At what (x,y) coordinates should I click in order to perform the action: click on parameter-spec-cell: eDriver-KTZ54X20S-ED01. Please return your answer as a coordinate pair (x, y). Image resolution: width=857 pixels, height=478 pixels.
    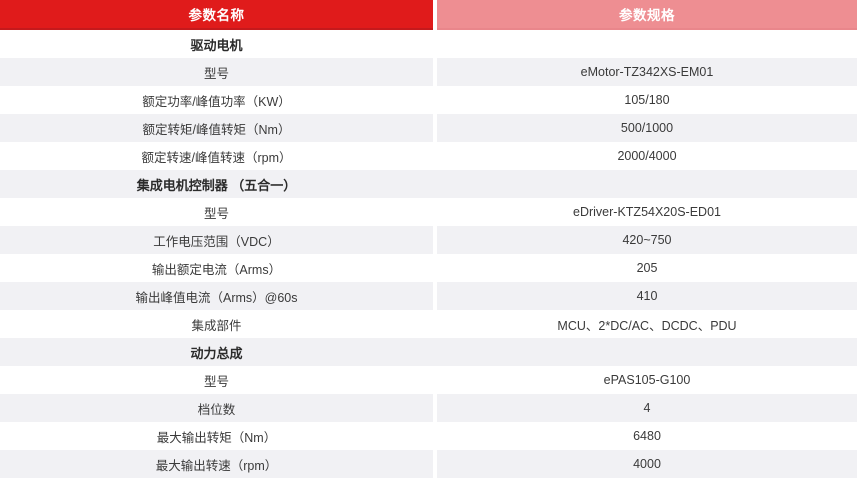
    Looking at the image, I should click on (647, 212).